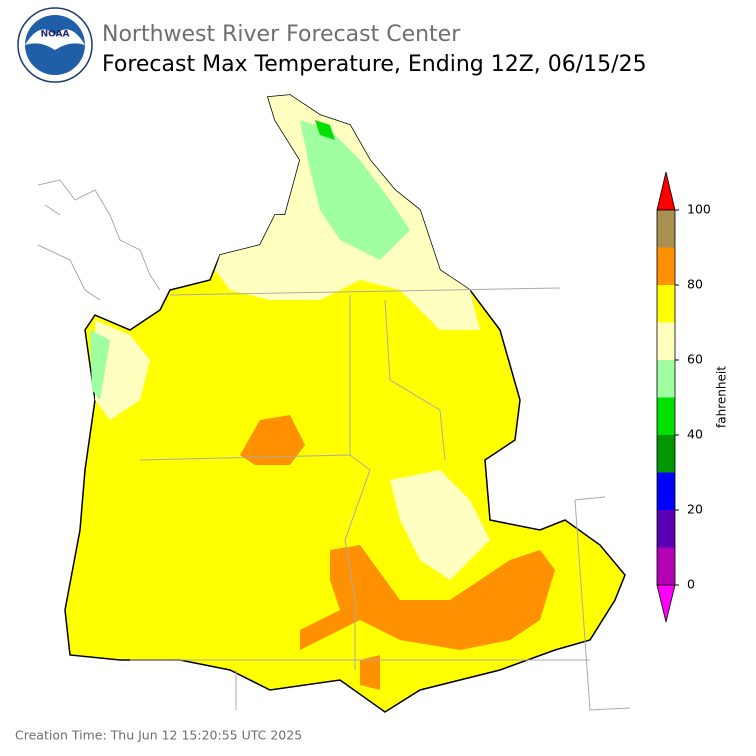 This screenshot has width=756, height=756. I want to click on agency: Northwest River Forecast Center, so click(281, 34).